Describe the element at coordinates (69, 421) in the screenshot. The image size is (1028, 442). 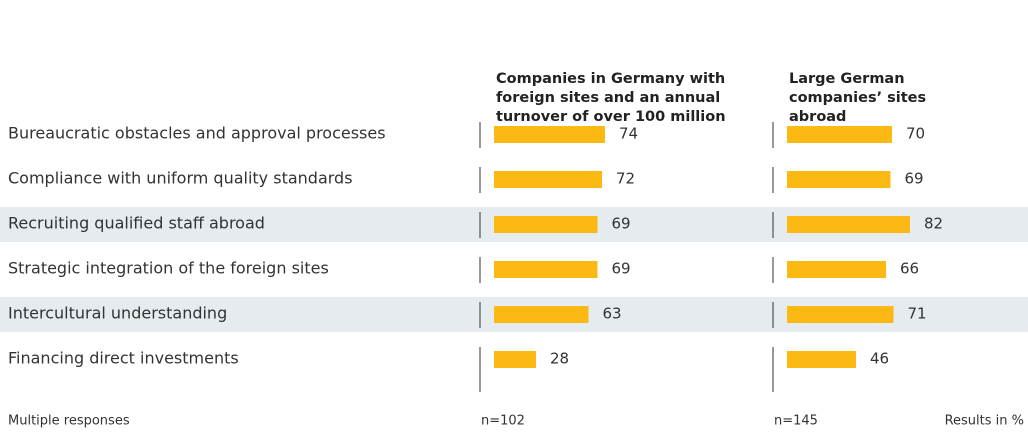
I see `footnote: Multiple responses` at that location.